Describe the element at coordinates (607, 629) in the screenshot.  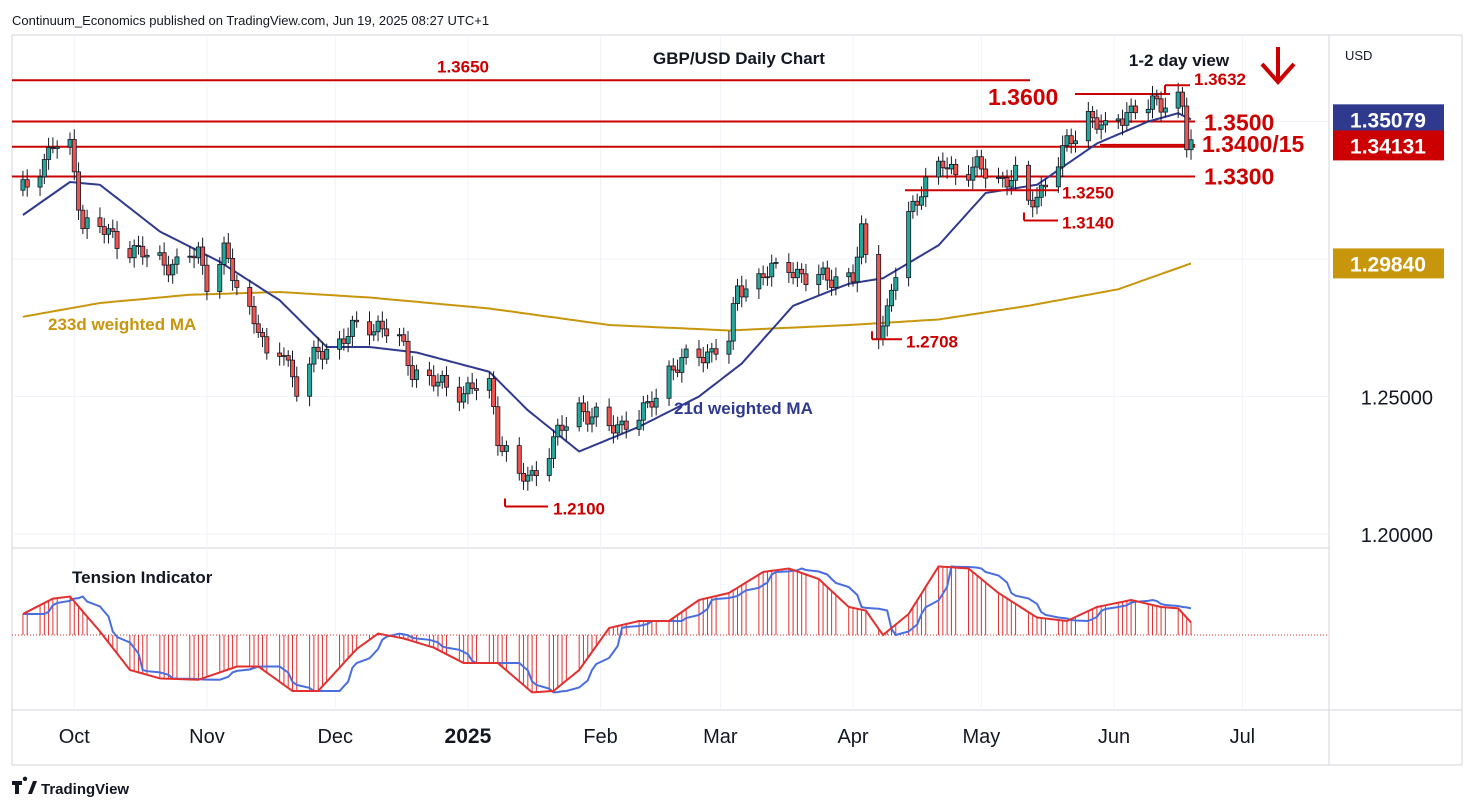
I see `tension-signal-line` at that location.